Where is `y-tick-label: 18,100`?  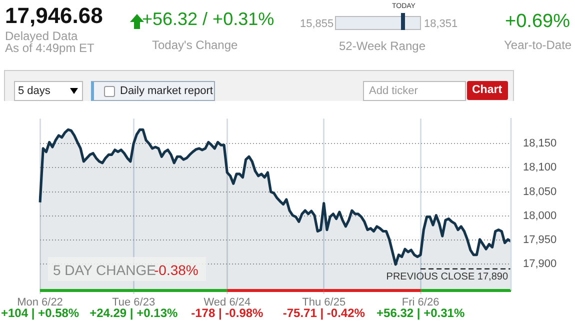
y-tick-label: 18,100 is located at coordinates (540, 168).